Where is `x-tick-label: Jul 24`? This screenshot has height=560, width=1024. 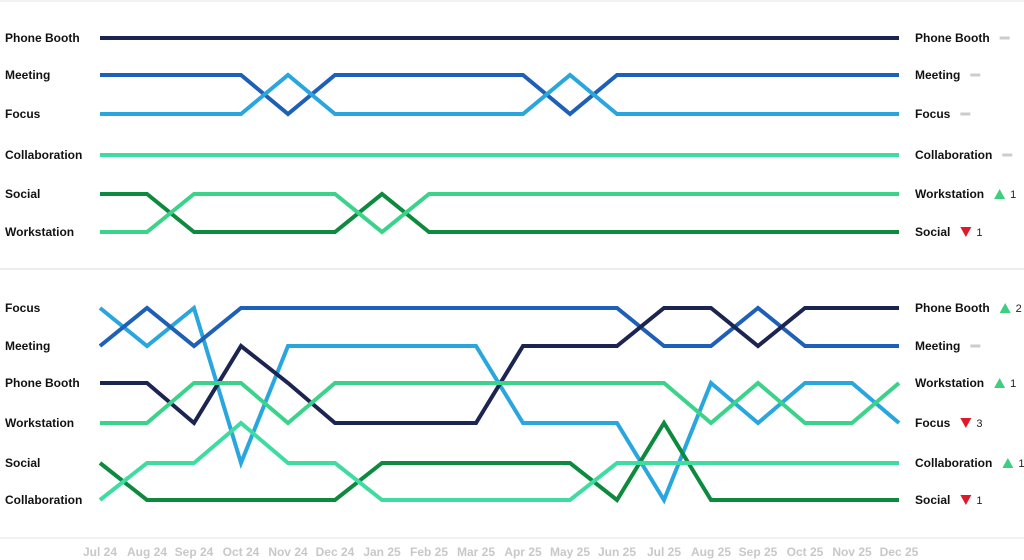
x-tick-label: Jul 24 is located at coordinates (100, 552).